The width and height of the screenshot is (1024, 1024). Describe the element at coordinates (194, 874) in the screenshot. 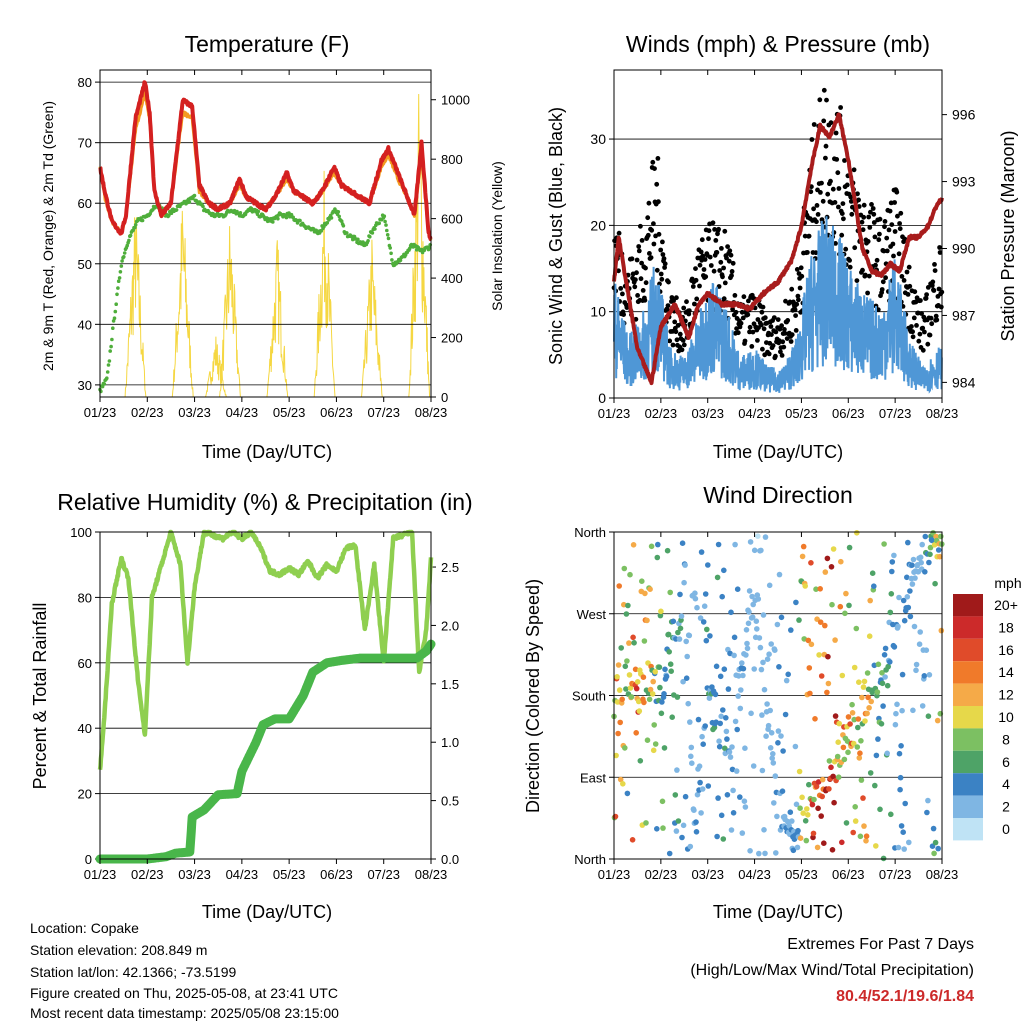

I see `humidity-x-tick-label: 03/23` at that location.